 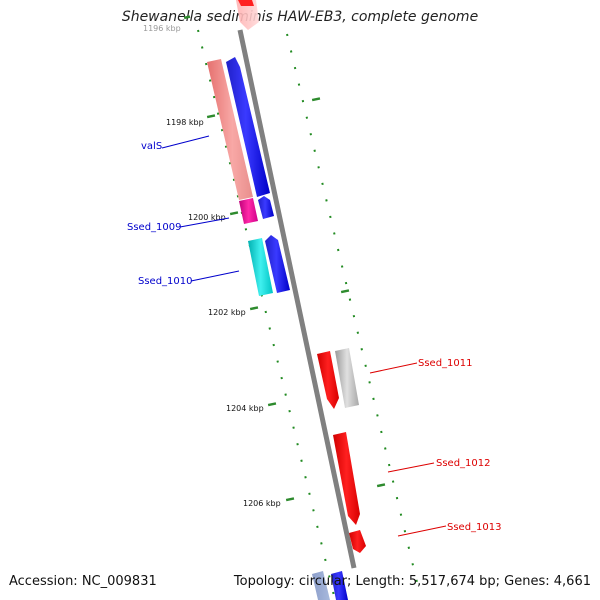 I want to click on gene-feature-offscreen-bottom-strand, so click(x=339, y=585).